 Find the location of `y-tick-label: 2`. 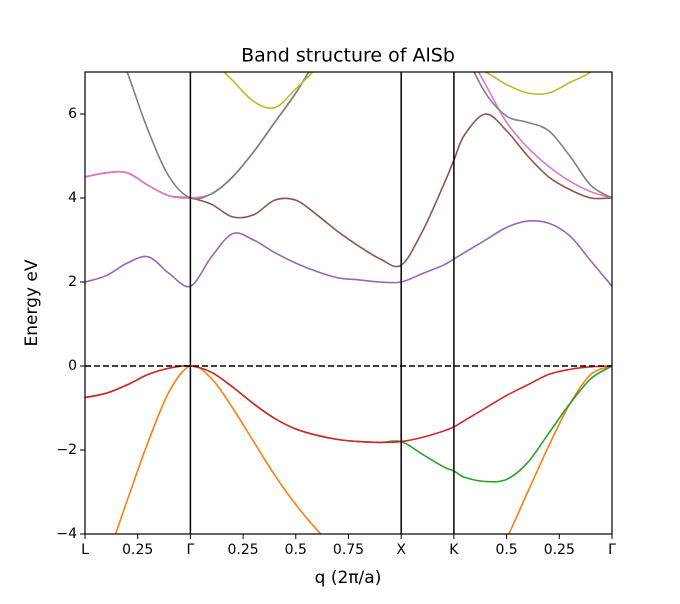

y-tick-label: 2 is located at coordinates (72, 282).